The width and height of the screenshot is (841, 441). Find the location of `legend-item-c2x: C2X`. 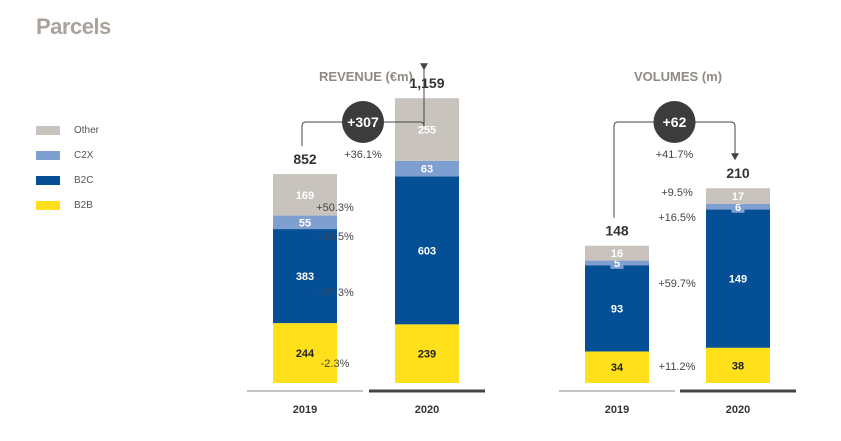

legend-item-c2x: C2X is located at coordinates (67, 155).